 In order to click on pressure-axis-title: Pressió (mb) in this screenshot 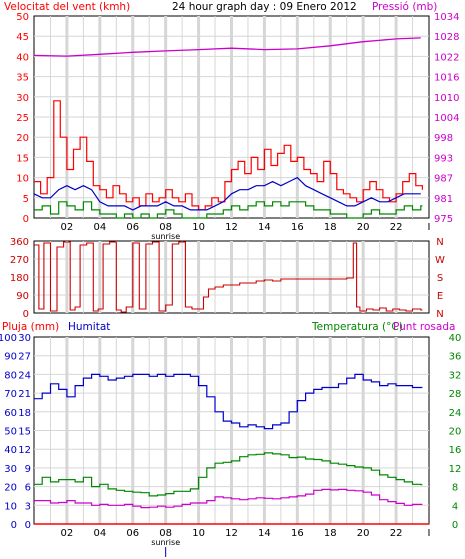, I will do `click(404, 7)`.